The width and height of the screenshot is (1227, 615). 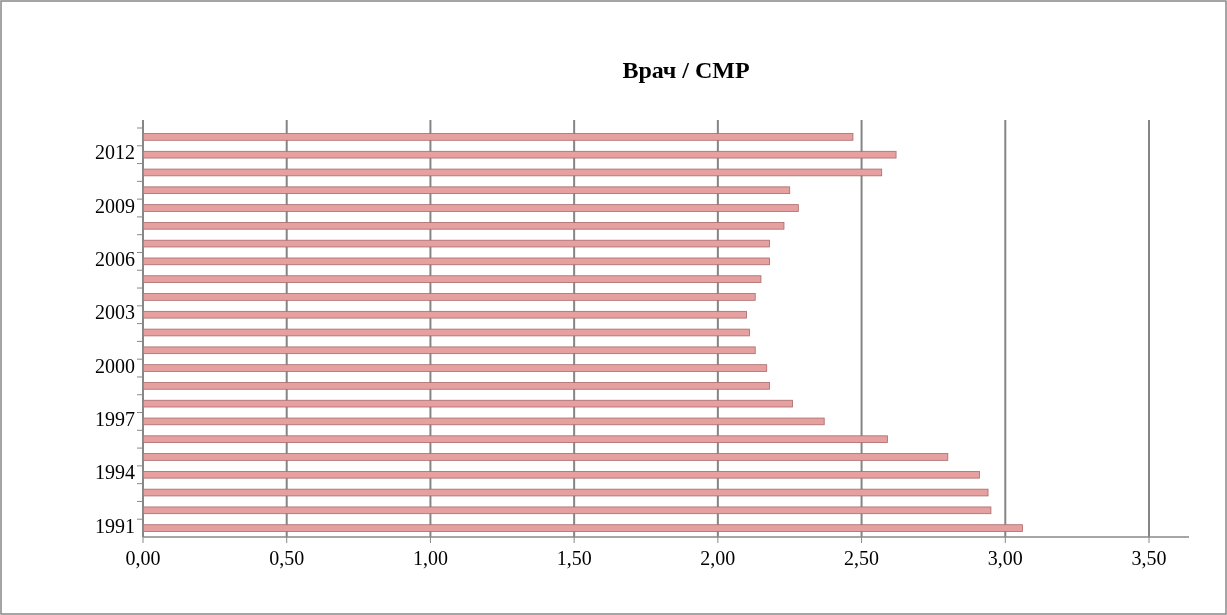 I want to click on x-tick-label: 0,00, so click(x=143, y=558).